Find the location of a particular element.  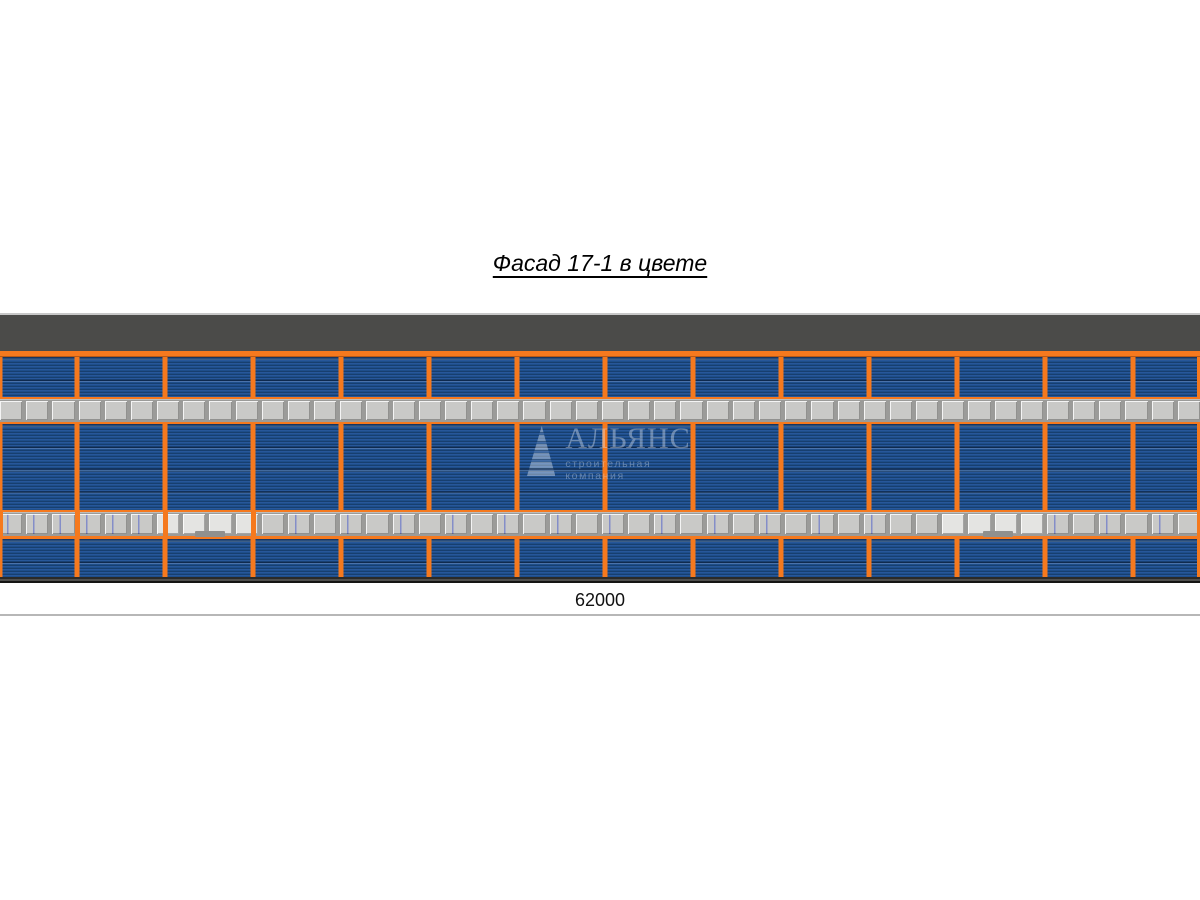

panel-row-middle is located at coordinates (600, 467).